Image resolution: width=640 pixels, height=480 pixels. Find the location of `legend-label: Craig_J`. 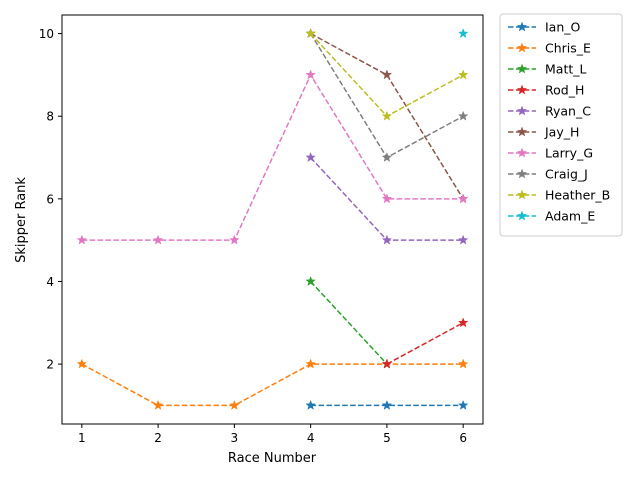

legend-label: Craig_J is located at coordinates (566, 174).